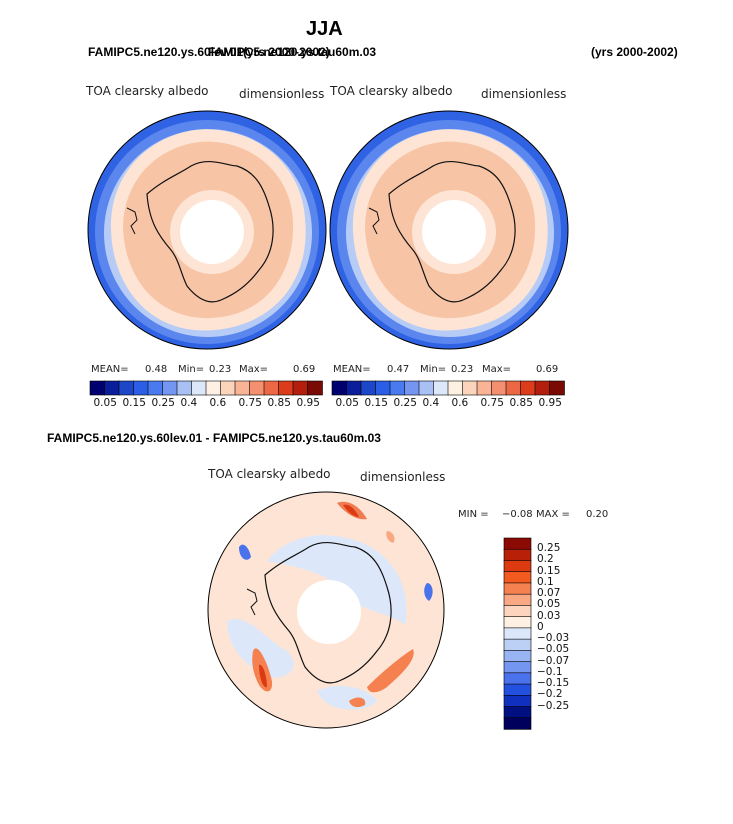 The height and width of the screenshot is (824, 733). I want to click on panel2-mean-value: 0.47, so click(398, 369).